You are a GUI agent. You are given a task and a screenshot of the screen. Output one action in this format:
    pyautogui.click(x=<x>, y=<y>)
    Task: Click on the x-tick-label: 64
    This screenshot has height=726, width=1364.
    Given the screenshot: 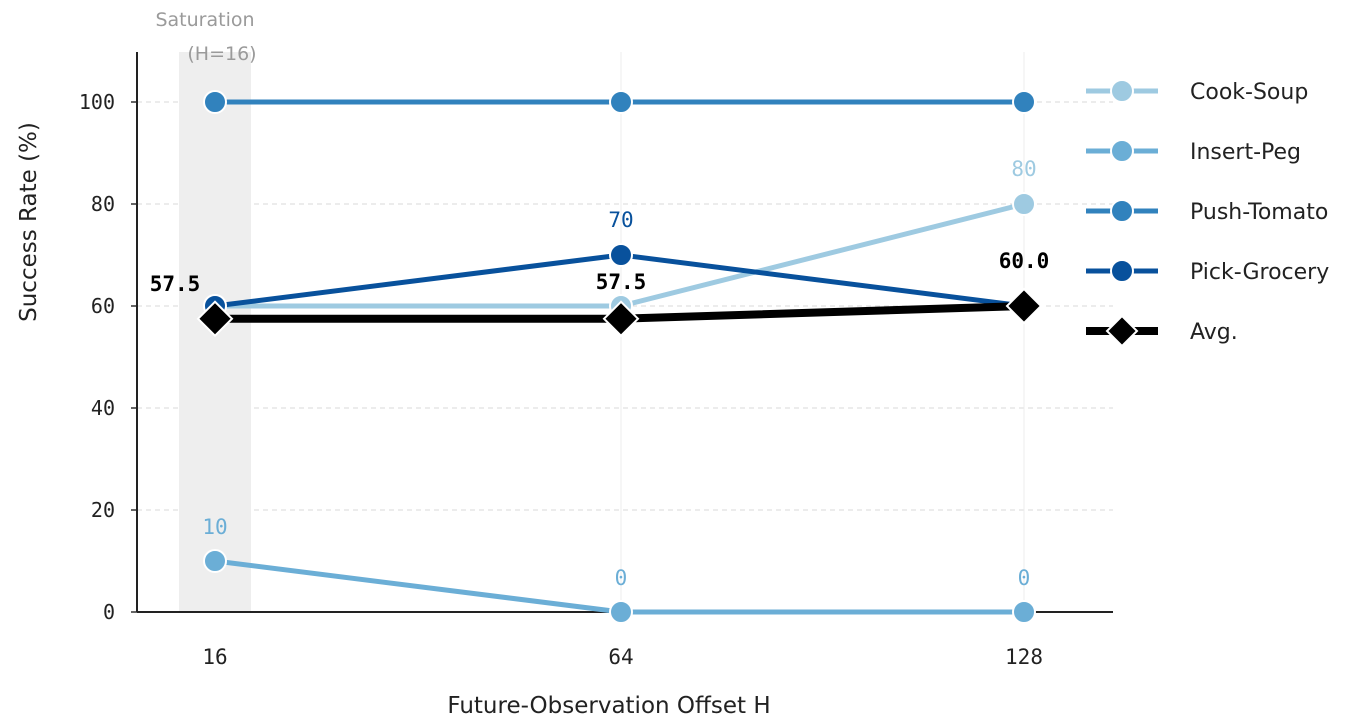 What is the action you would take?
    pyautogui.click(x=620, y=657)
    